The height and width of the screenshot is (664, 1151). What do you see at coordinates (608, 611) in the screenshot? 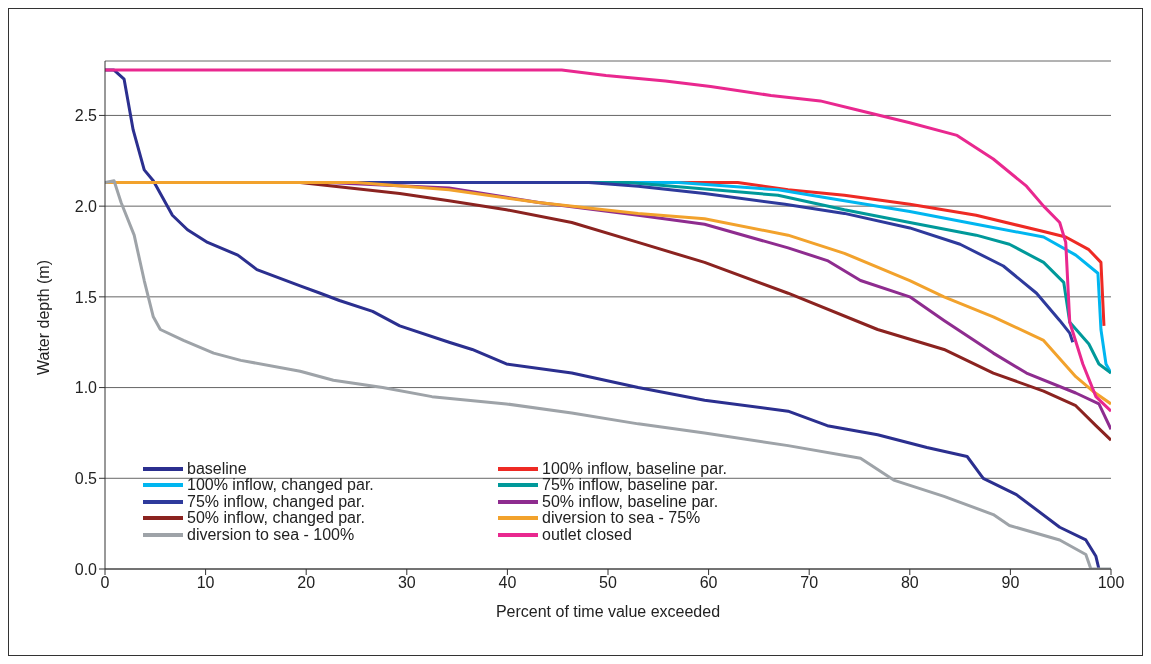
I see `x-axis-title: Percent of time value exceeded` at bounding box center [608, 611].